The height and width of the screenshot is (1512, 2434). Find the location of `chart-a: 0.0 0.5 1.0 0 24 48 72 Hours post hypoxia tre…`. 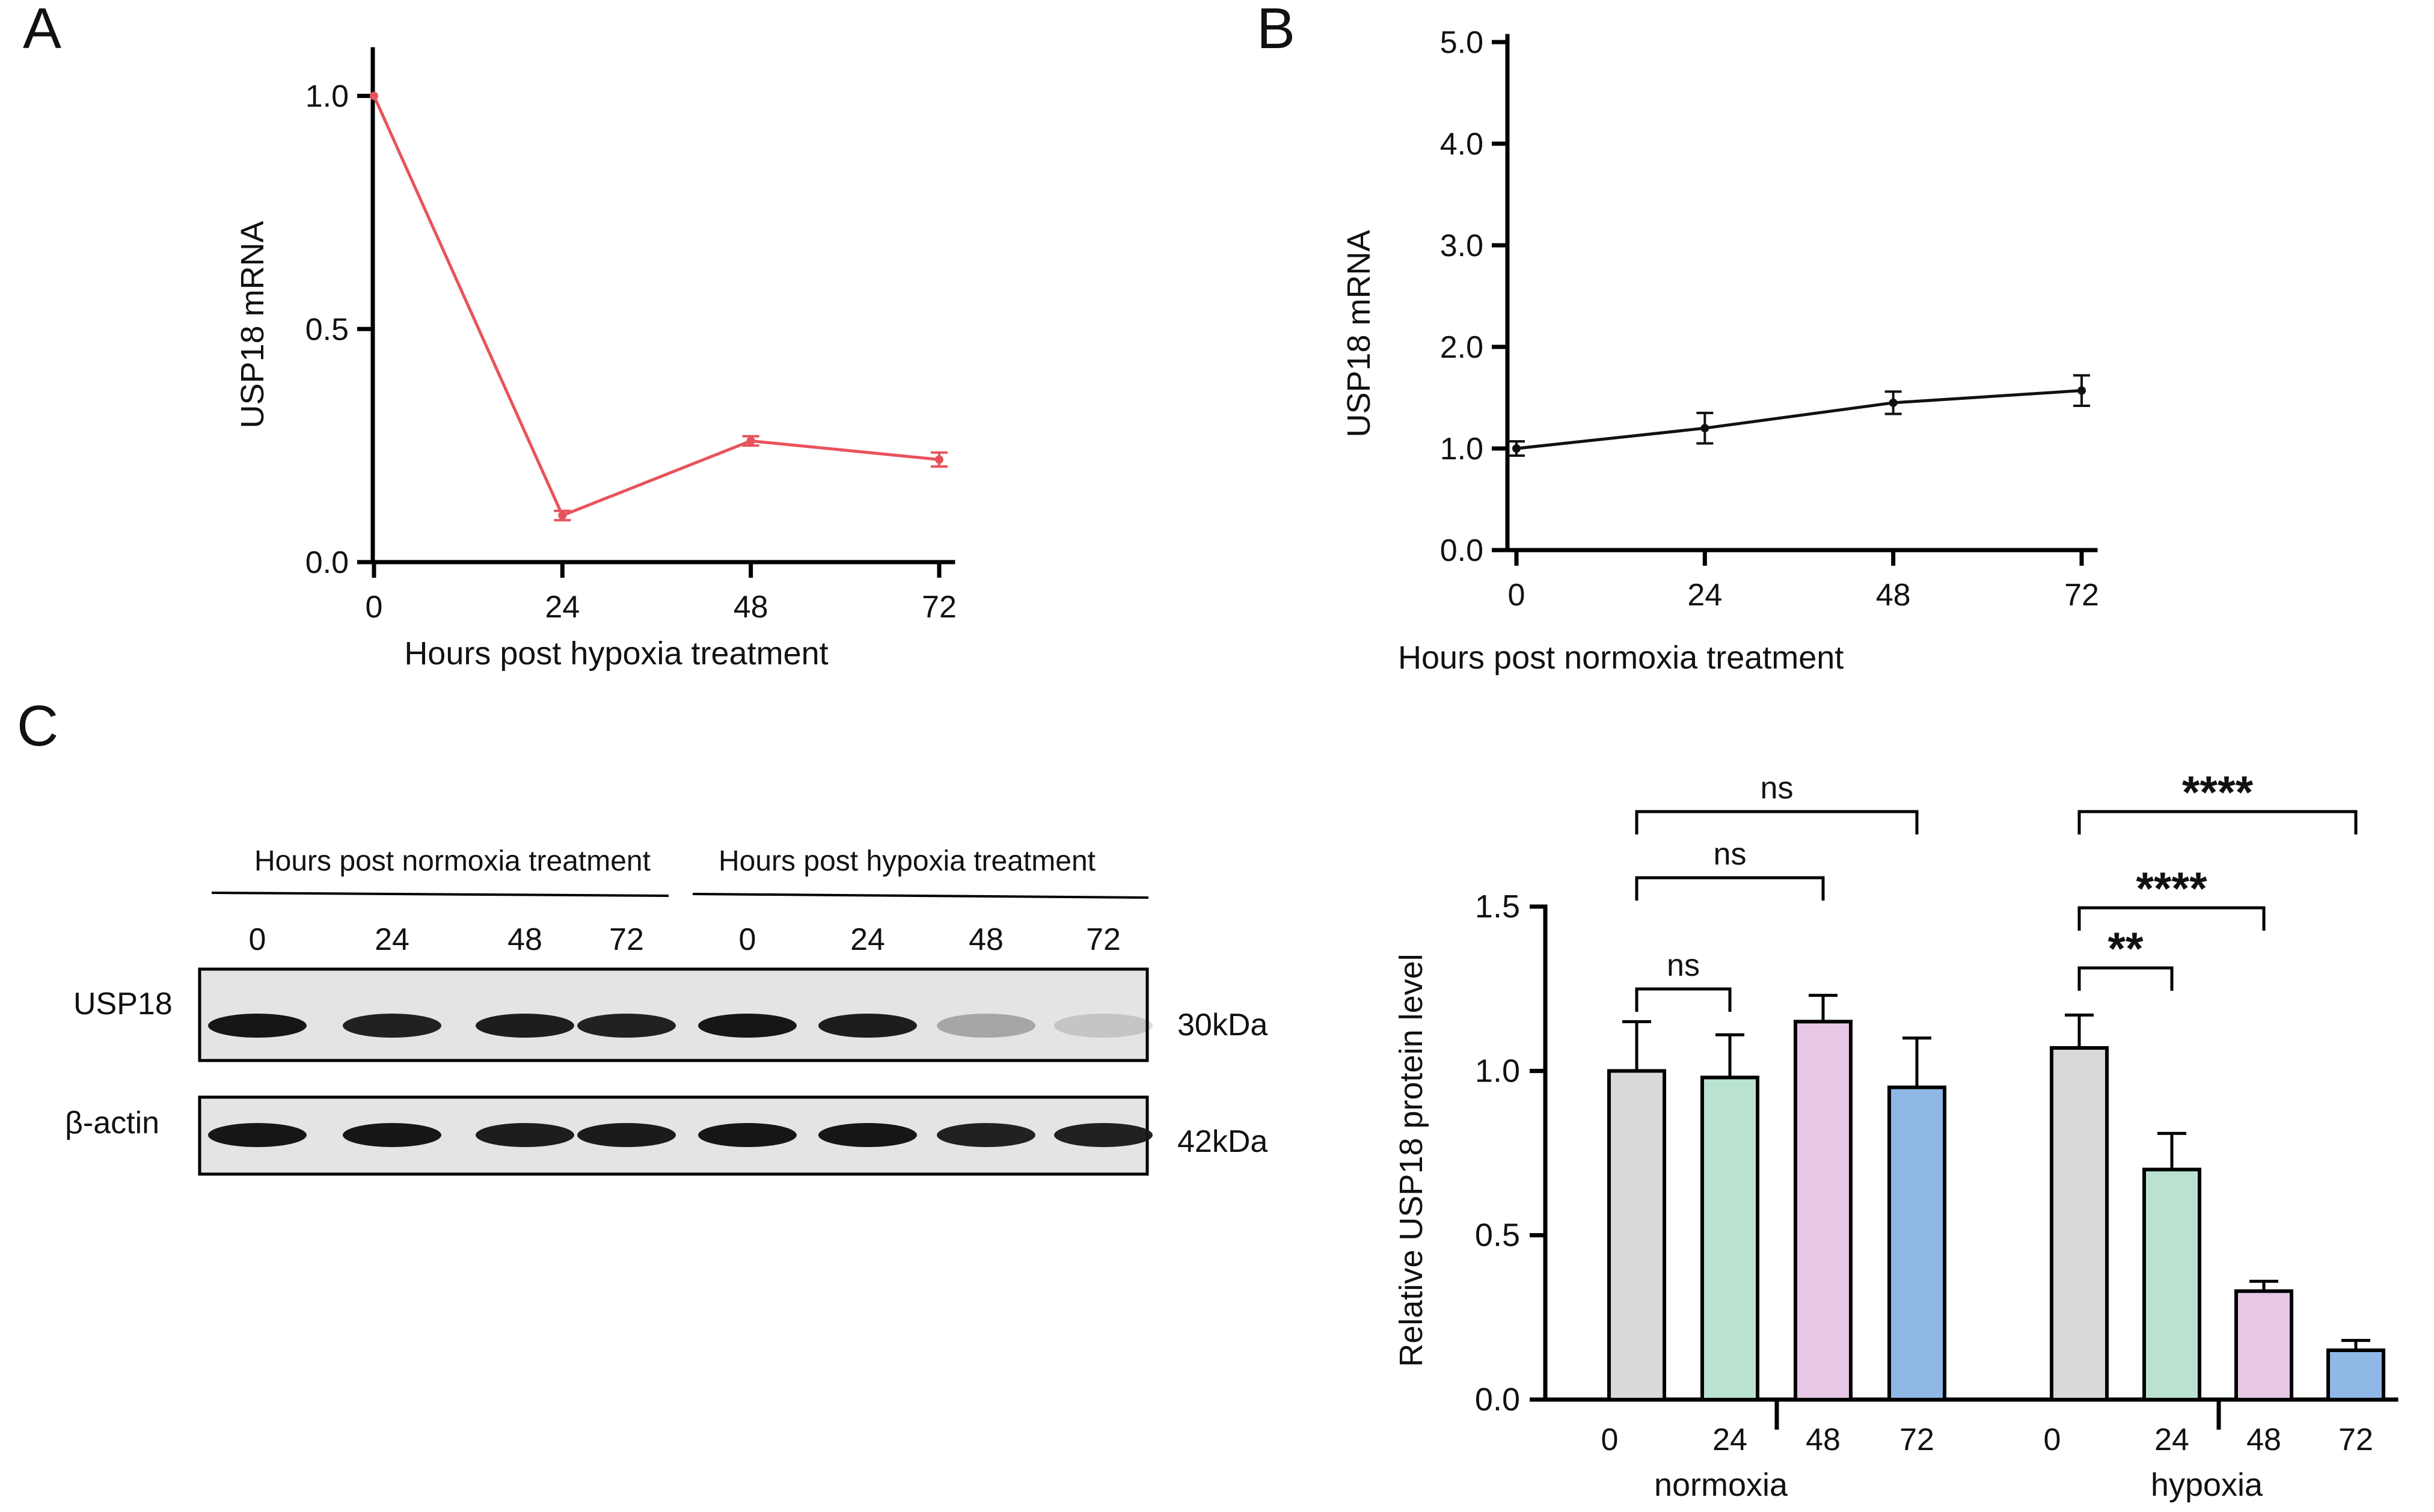

chart-a: 0.0 0.5 1.0 0 24 48 72 Hours post hypoxia tre… is located at coordinates (596, 359).